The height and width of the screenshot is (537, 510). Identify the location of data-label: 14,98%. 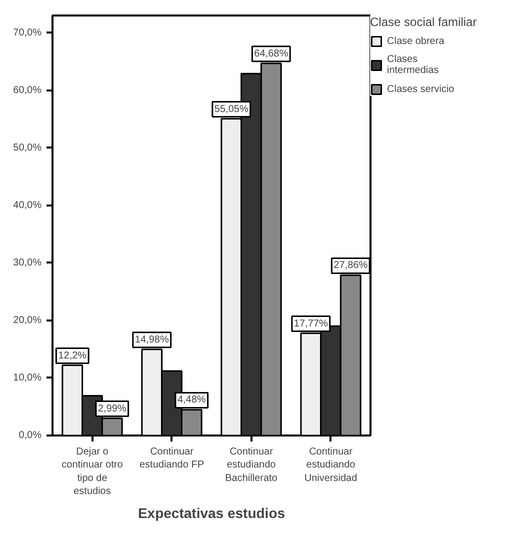
(151, 340).